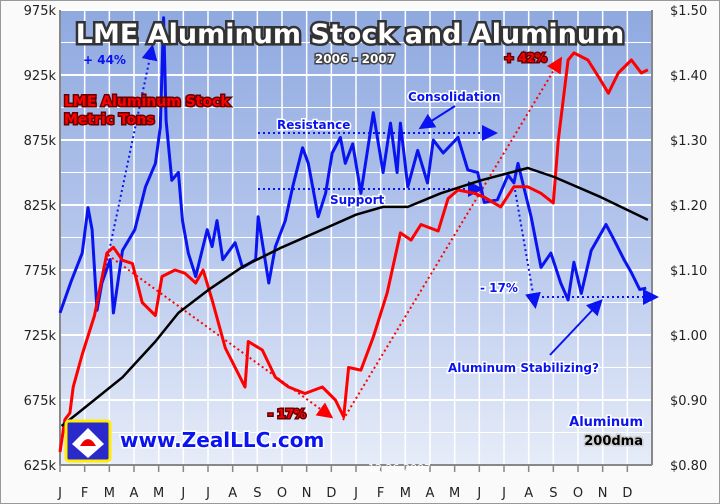 Image resolution: width=720 pixels, height=504 pixels. Describe the element at coordinates (437, 117) in the screenshot. I see `consolidation-arrow` at that location.